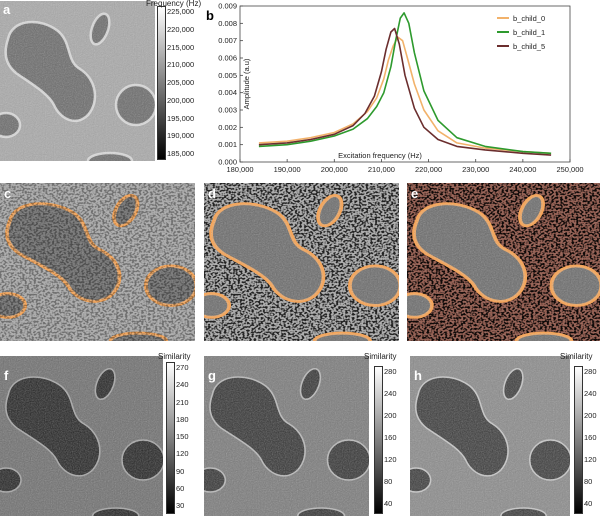 This screenshot has height=516, width=600. I want to click on colorbar-tick-label: 220,000, so click(181, 29).